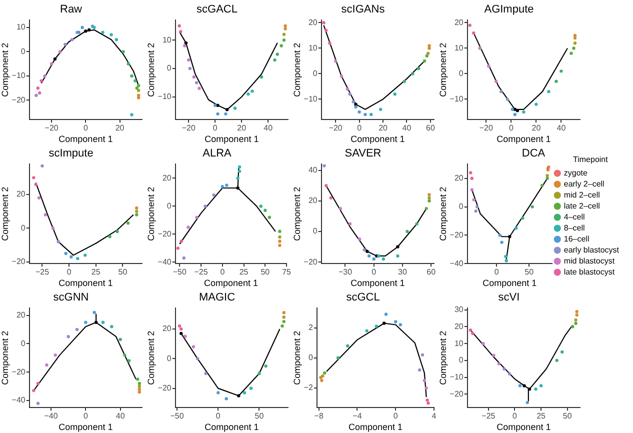 The image size is (633, 433). What do you see at coordinates (584, 184) in the screenshot?
I see `legend-label: early 2–cell` at bounding box center [584, 184].